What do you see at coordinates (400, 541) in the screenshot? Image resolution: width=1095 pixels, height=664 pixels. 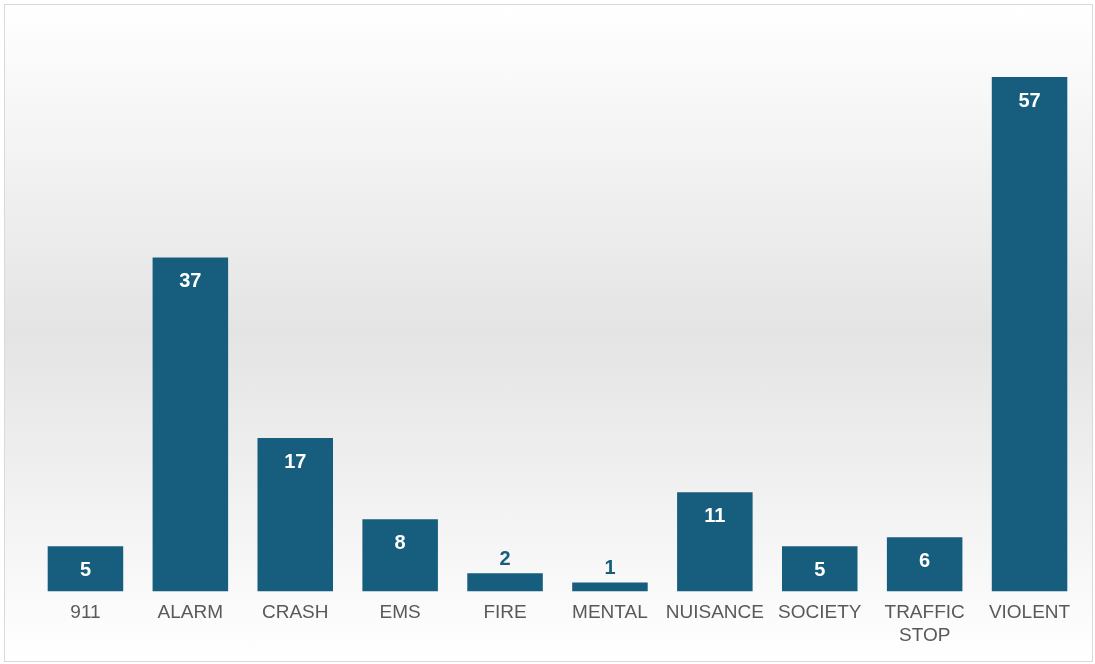 I see `data-label: 8` at bounding box center [400, 541].